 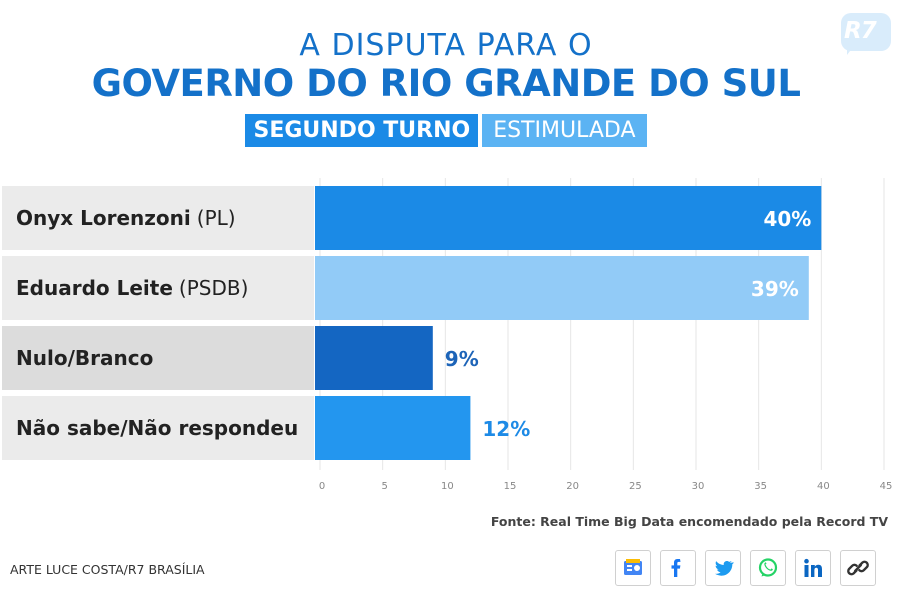 What do you see at coordinates (886, 486) in the screenshot?
I see `x-tick-label: 45` at bounding box center [886, 486].